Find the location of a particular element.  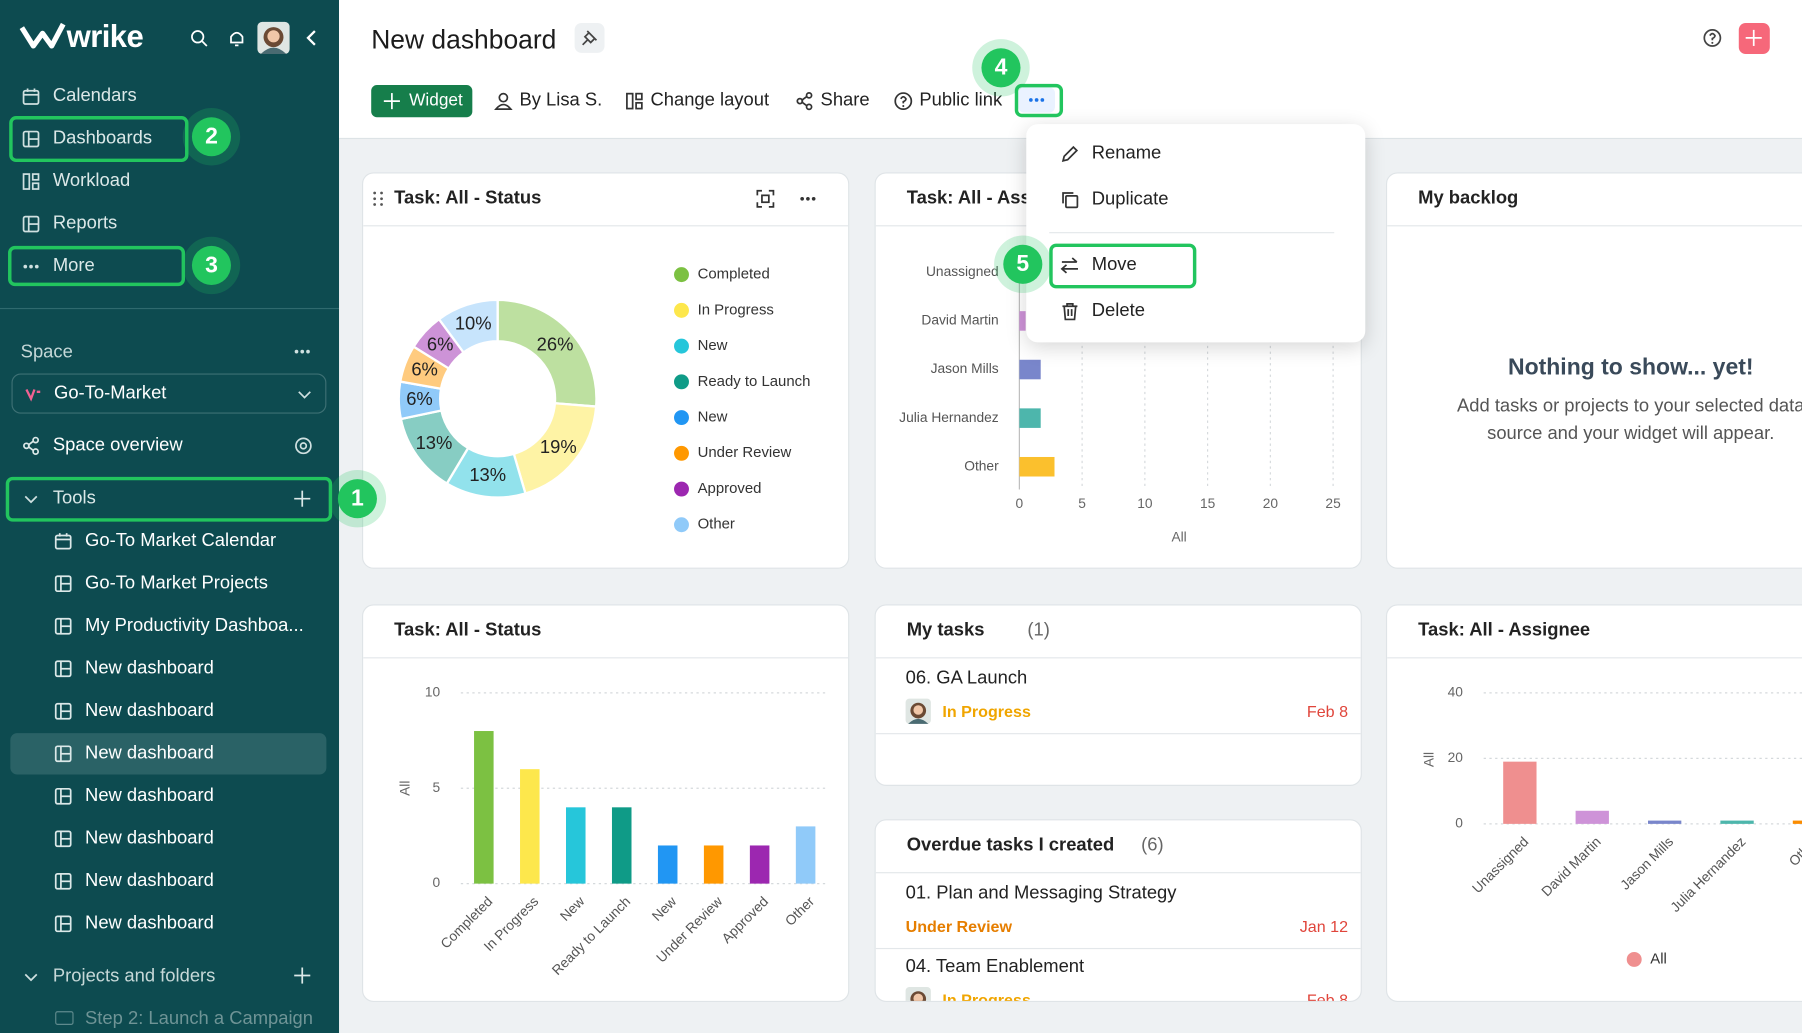

icon-layout is located at coordinates (31, 181).